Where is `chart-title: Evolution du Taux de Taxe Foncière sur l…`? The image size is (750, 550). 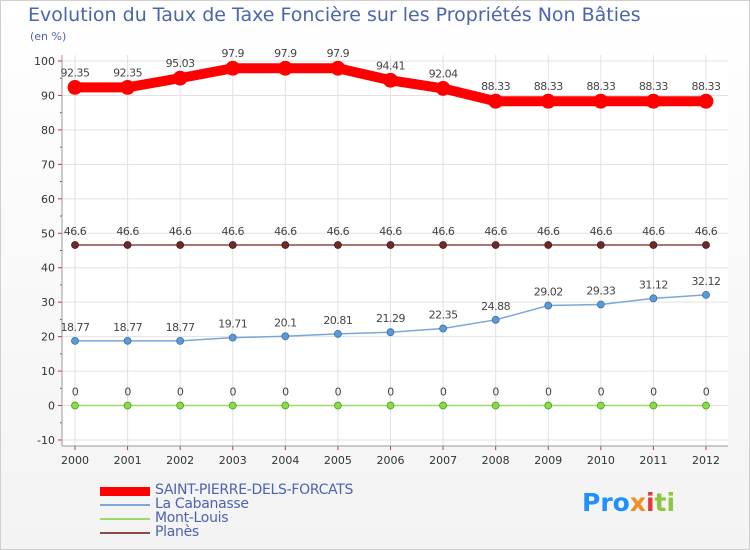
chart-title: Evolution du Taux de Taxe Foncière sur l… is located at coordinates (334, 15).